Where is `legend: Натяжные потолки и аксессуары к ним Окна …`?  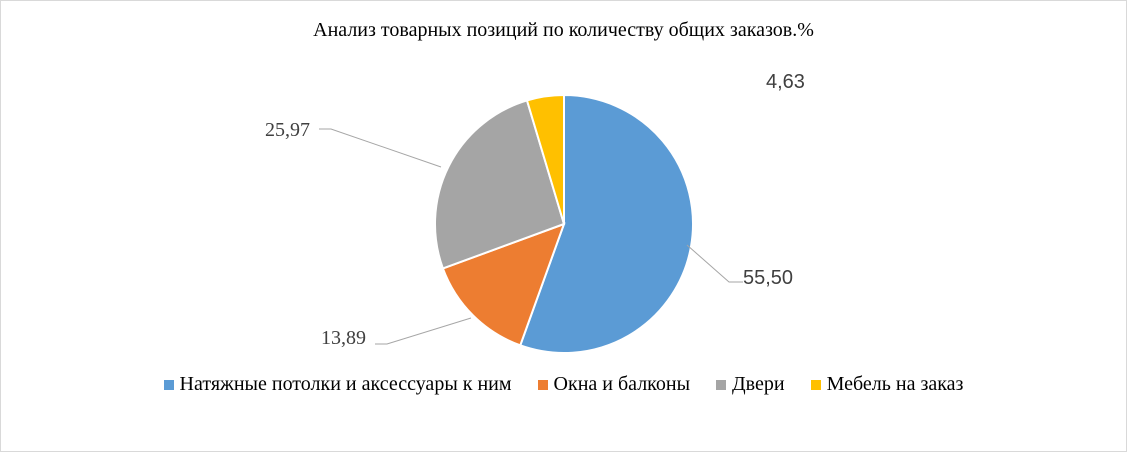
legend: Натяжные потолки и аксессуары к ним Окна … is located at coordinates (563, 384).